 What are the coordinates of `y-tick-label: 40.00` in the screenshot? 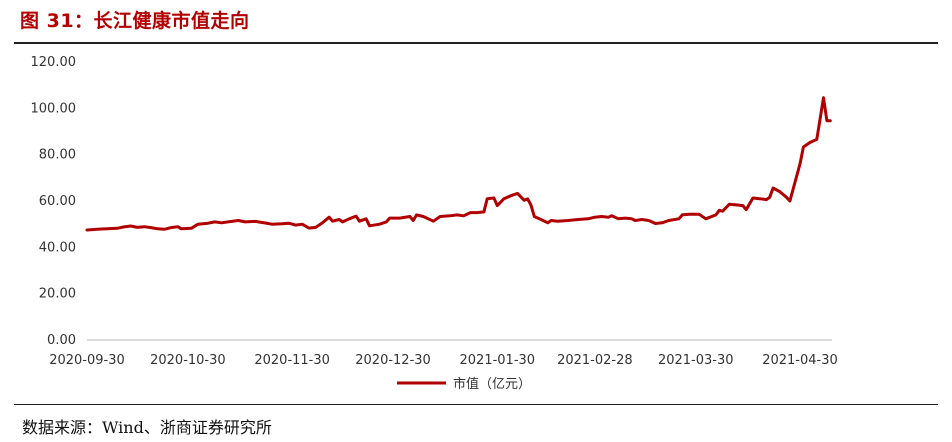 It's located at (57, 247).